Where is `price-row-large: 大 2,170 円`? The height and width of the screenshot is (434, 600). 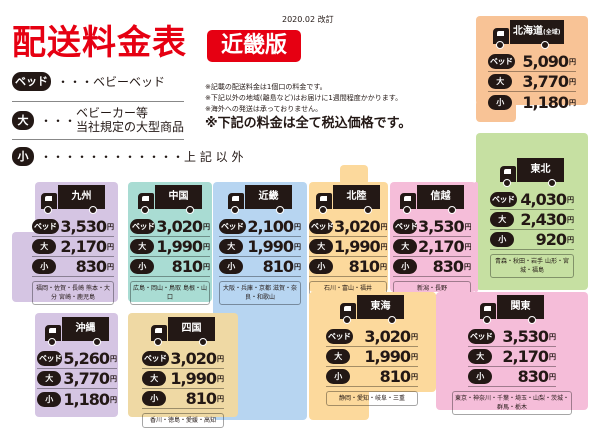 price-row-large: 大 2,170 円 is located at coordinates (73, 247).